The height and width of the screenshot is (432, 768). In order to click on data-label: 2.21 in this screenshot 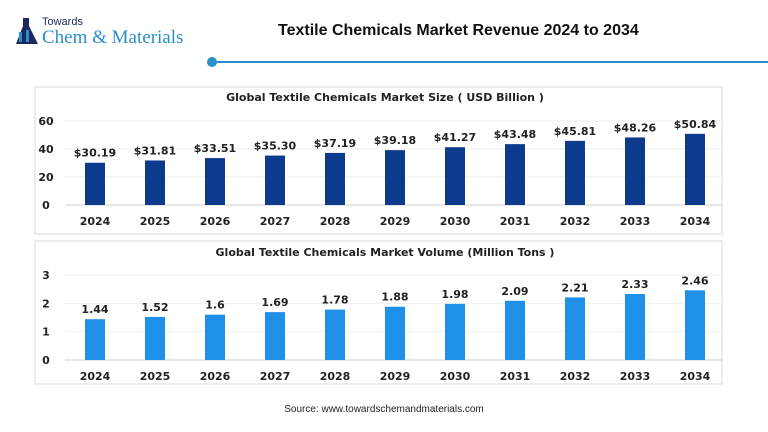, I will do `click(574, 287)`.